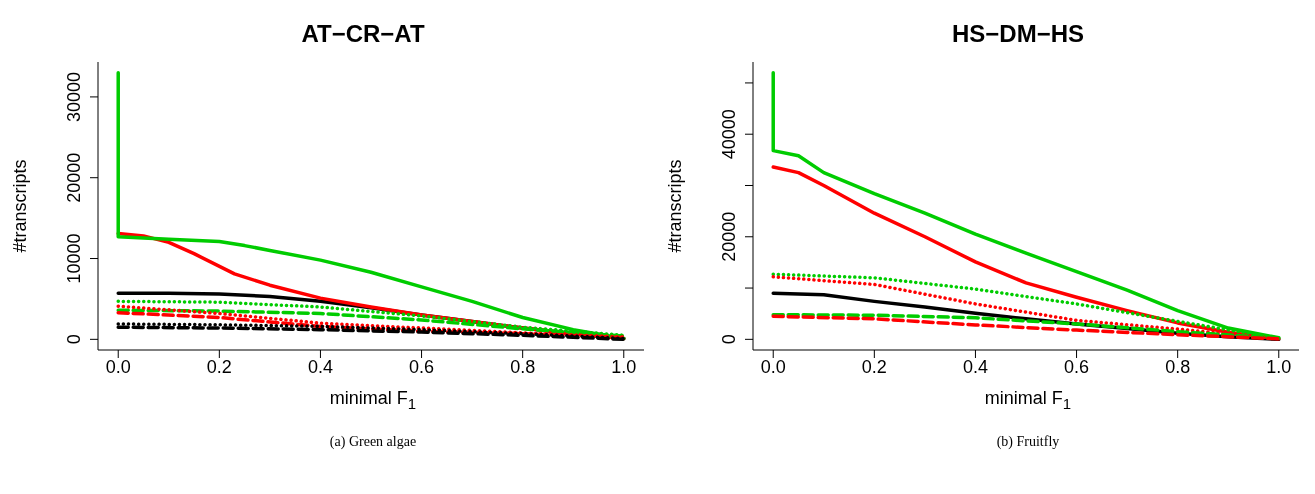 The height and width of the screenshot is (494, 1315). Describe the element at coordinates (373, 441) in the screenshot. I see `text: (a) Green algae` at that location.